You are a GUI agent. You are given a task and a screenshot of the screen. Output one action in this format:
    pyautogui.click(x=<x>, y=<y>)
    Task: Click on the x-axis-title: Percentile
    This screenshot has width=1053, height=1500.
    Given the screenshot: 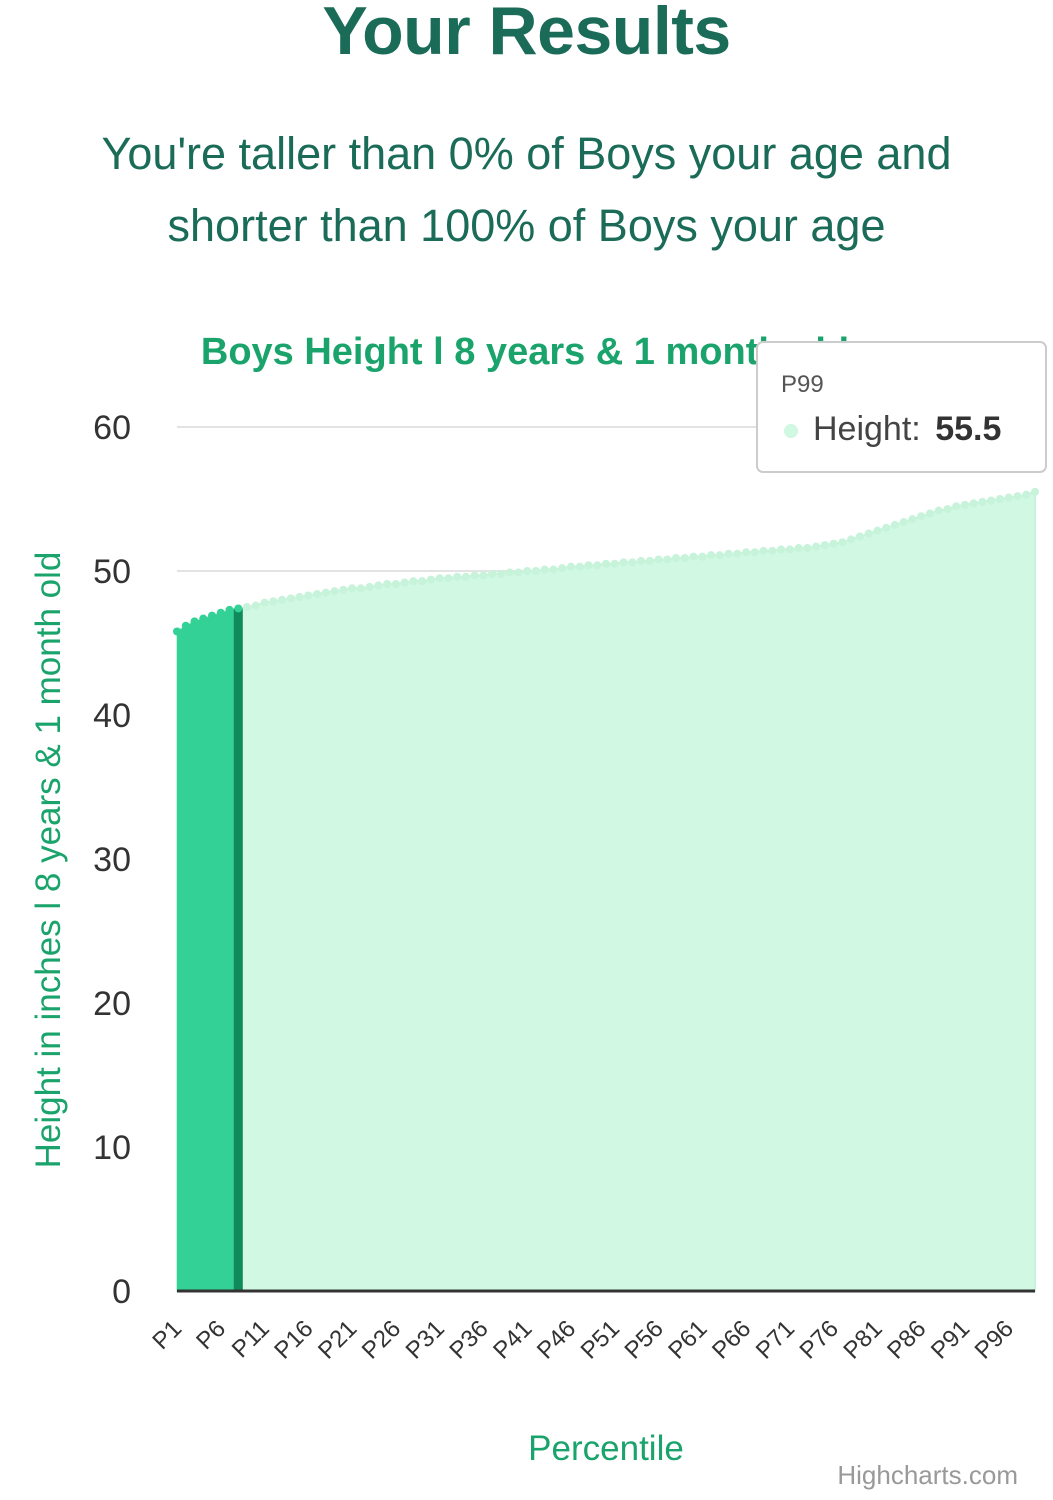 What is the action you would take?
    pyautogui.click(x=606, y=1448)
    